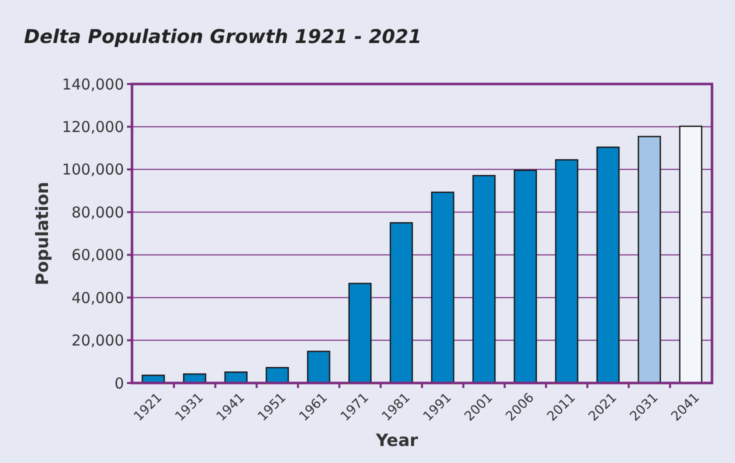  What do you see at coordinates (43, 234) in the screenshot?
I see `y-axis-title: Population` at bounding box center [43, 234].